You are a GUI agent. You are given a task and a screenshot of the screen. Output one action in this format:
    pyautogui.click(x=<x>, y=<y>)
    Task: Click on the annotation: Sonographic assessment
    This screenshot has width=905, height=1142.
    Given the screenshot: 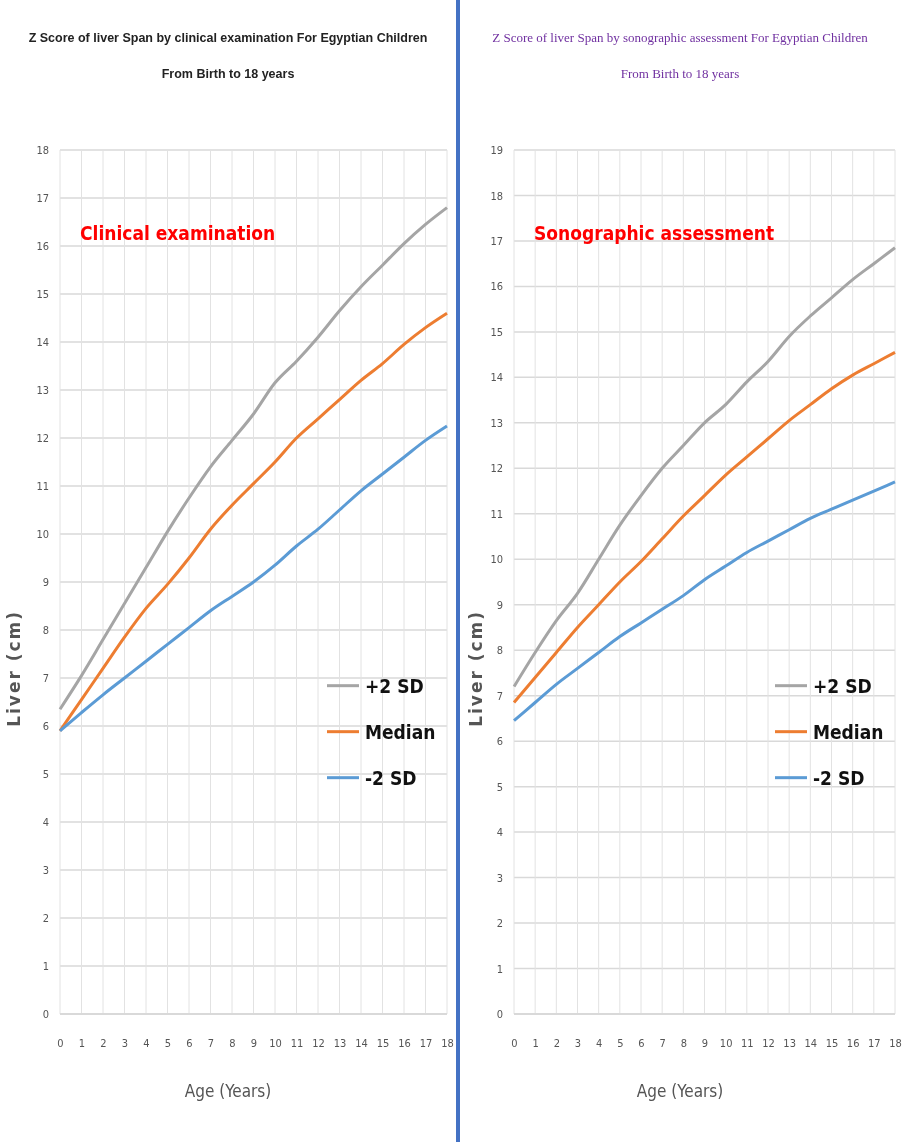 What is the action you would take?
    pyautogui.click(x=654, y=233)
    